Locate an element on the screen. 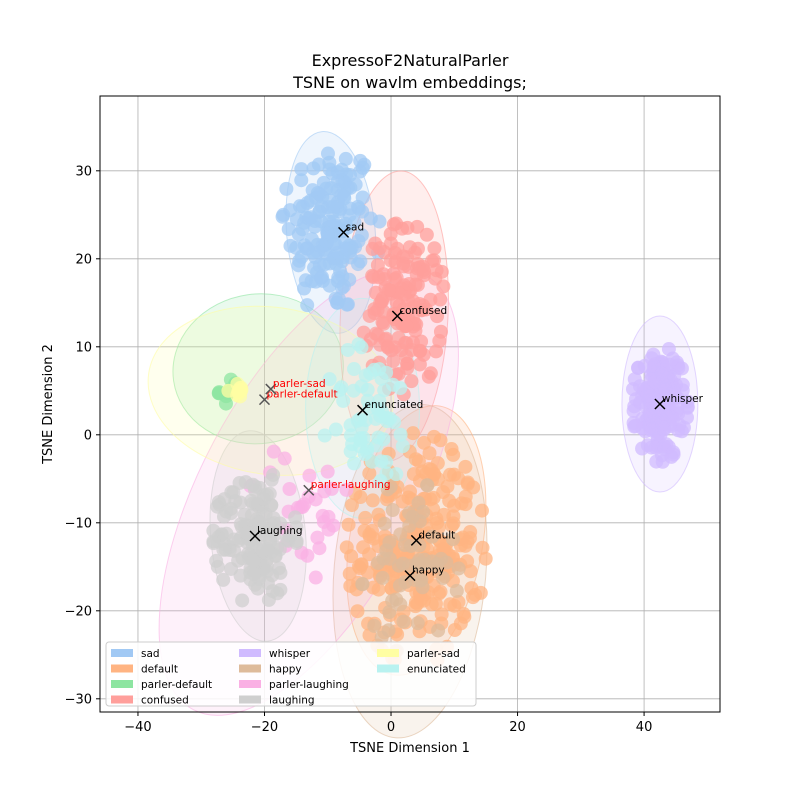 The image size is (800, 804). legend-entry-parler-laughing: parler-laughing is located at coordinates (294, 685).